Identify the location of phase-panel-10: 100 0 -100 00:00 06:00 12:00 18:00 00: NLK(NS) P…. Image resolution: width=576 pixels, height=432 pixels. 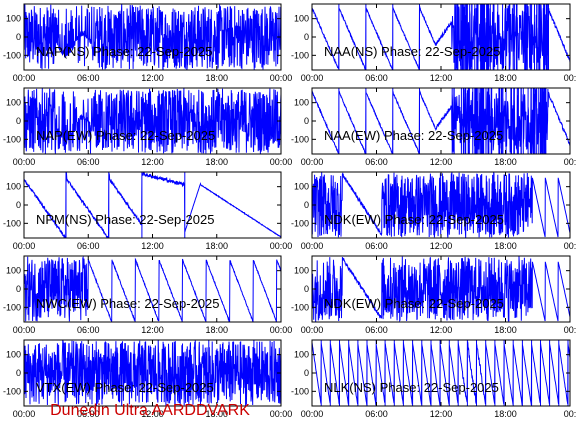
(433, 379).